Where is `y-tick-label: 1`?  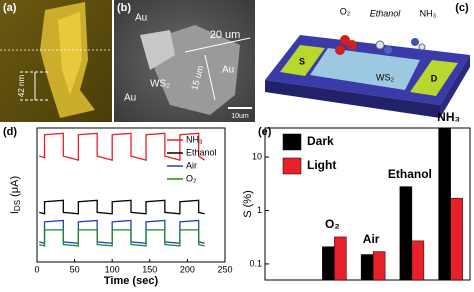 y-tick-label: 1 is located at coordinates (259, 210).